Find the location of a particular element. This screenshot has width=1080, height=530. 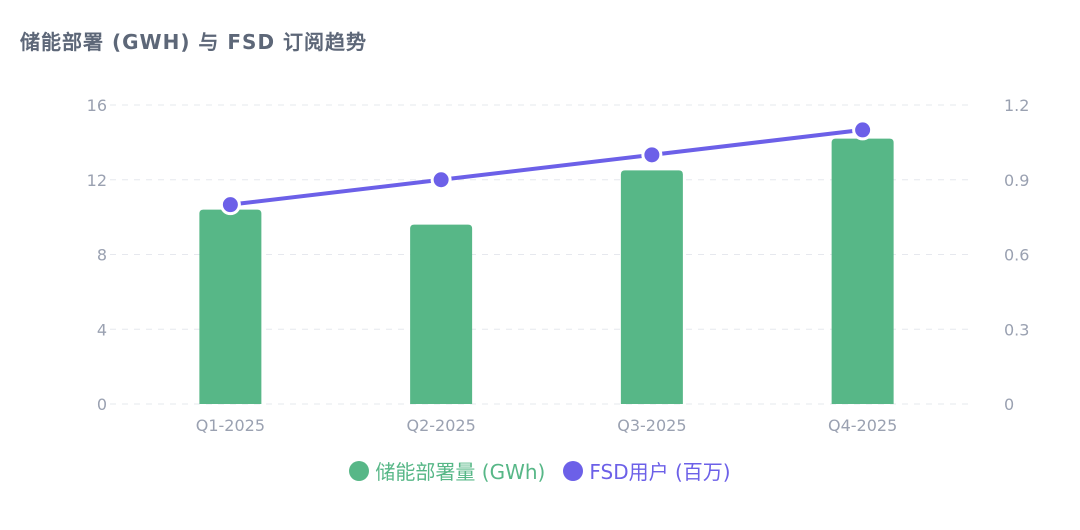

y-left-tick-label: 4 is located at coordinates (102, 329).